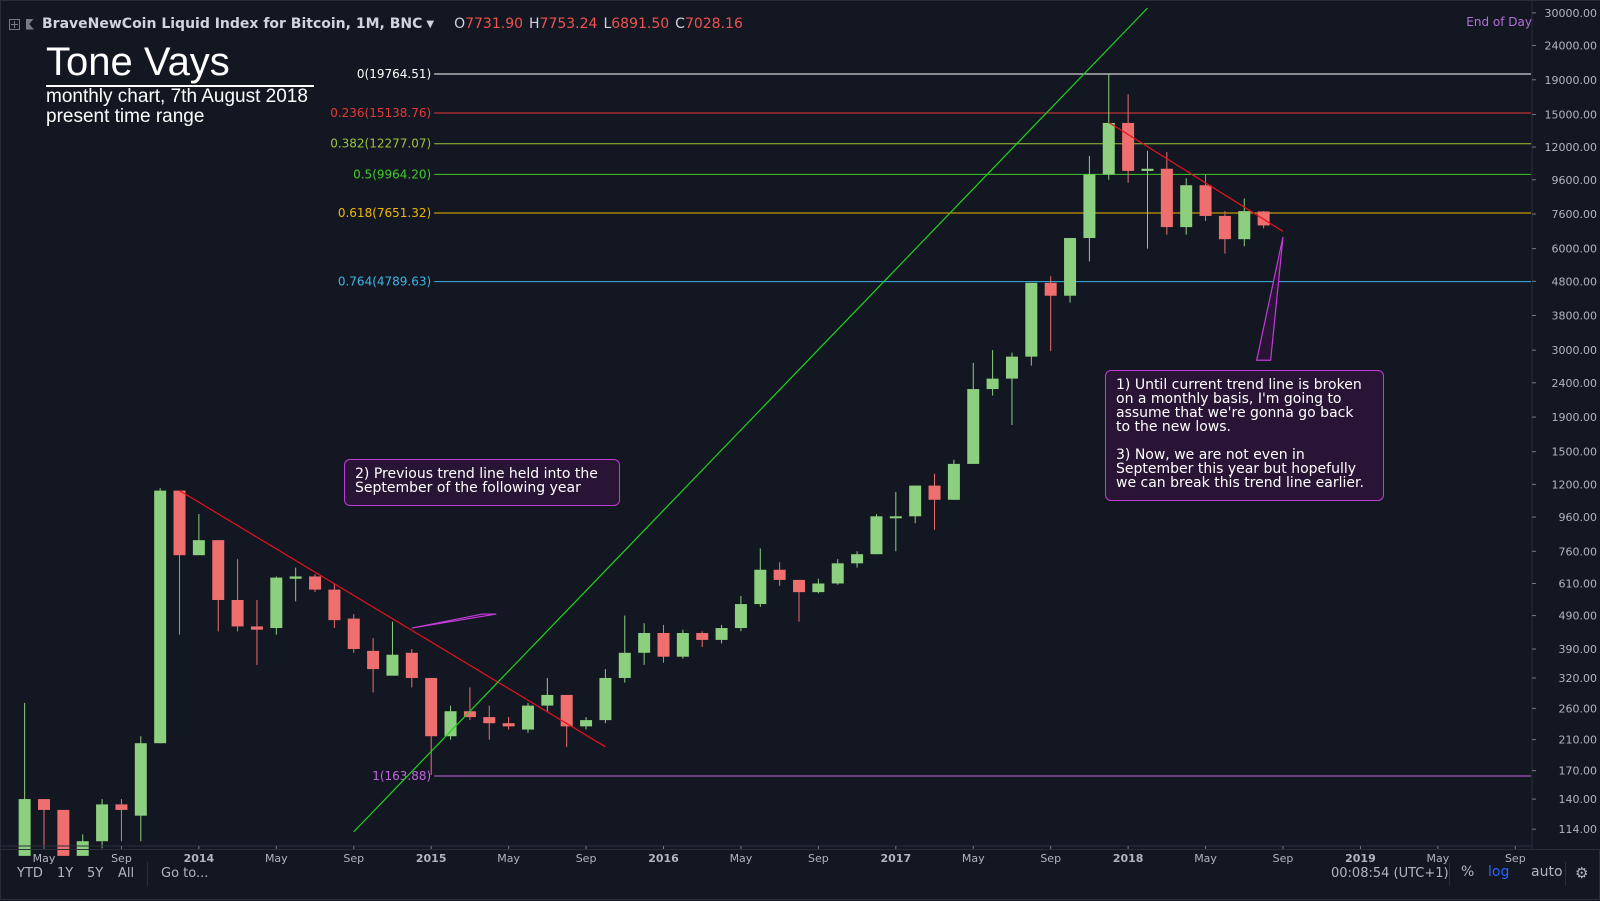 This screenshot has height=901, width=1600. What do you see at coordinates (30, 24) in the screenshot?
I see `flag-icon` at bounding box center [30, 24].